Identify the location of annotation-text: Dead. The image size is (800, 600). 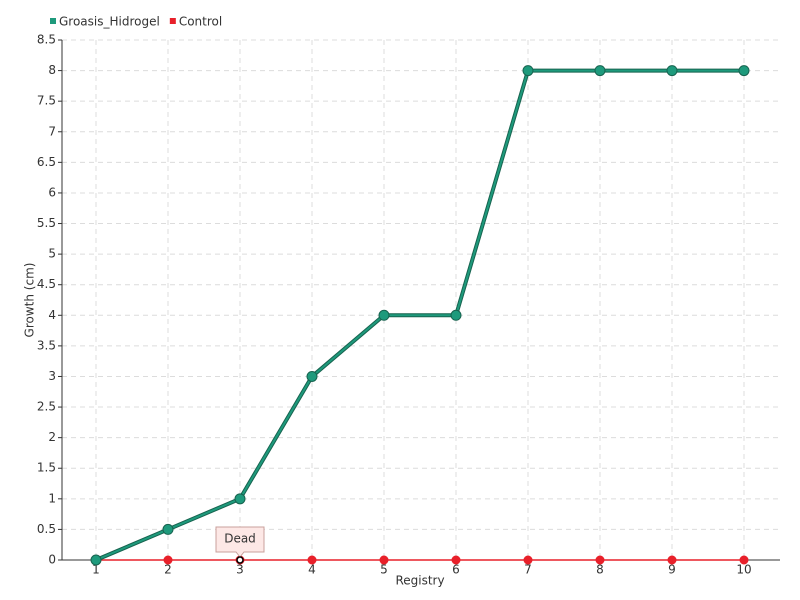
(240, 539).